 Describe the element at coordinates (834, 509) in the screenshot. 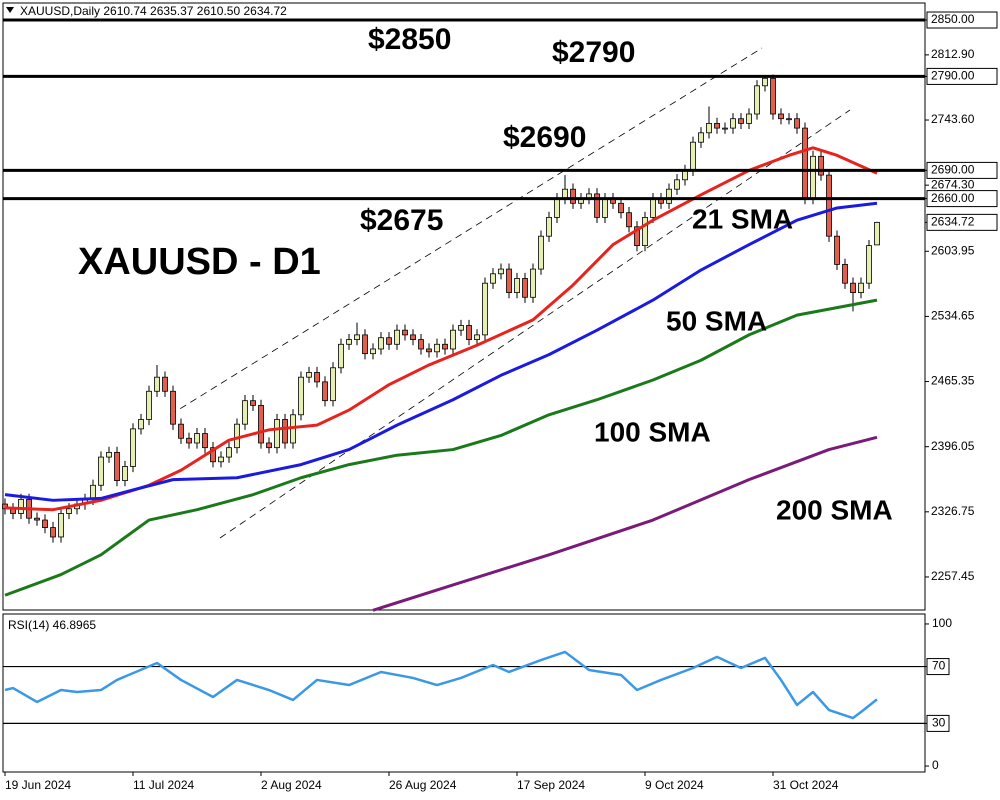

I see `series-label: 200 SMA` at that location.